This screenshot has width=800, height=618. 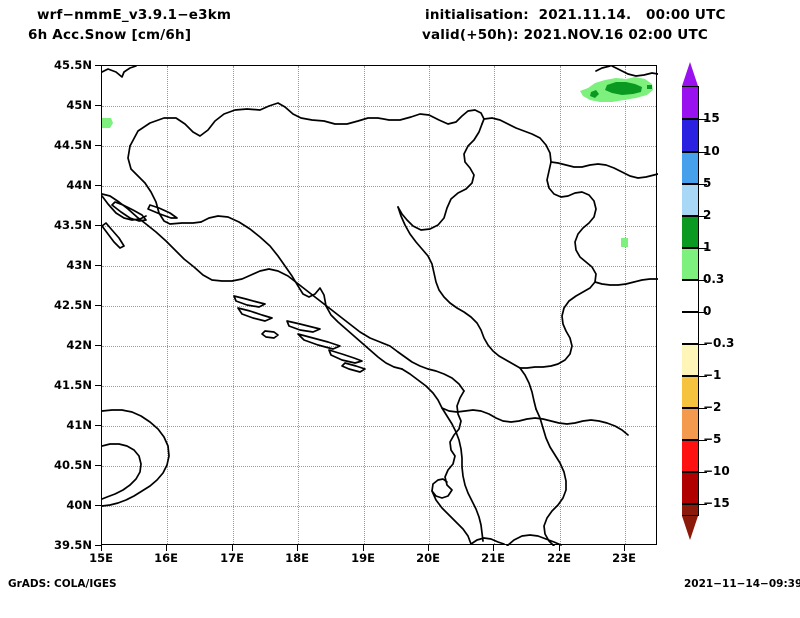 I want to click on gridline-lon-18E, so click(x=299, y=305).